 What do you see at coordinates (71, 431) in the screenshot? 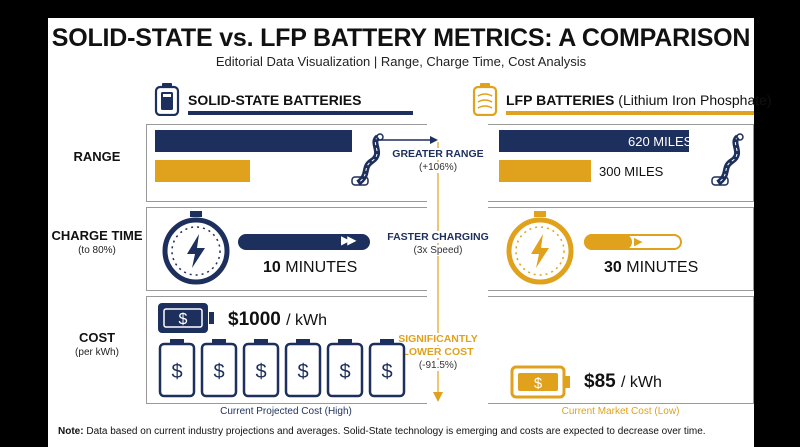
I see `note-label: Note:` at bounding box center [71, 431].